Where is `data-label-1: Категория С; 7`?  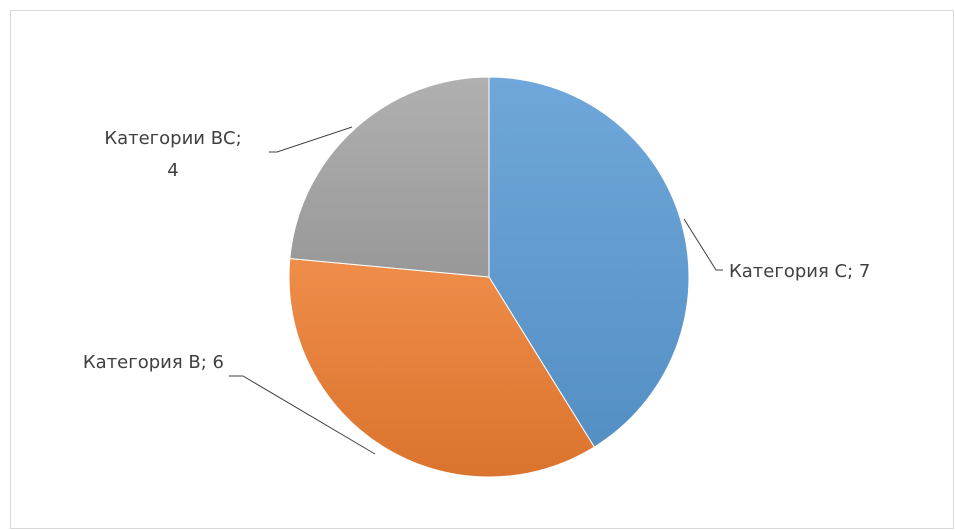
data-label-1: Категория С; 7 is located at coordinates (799, 271).